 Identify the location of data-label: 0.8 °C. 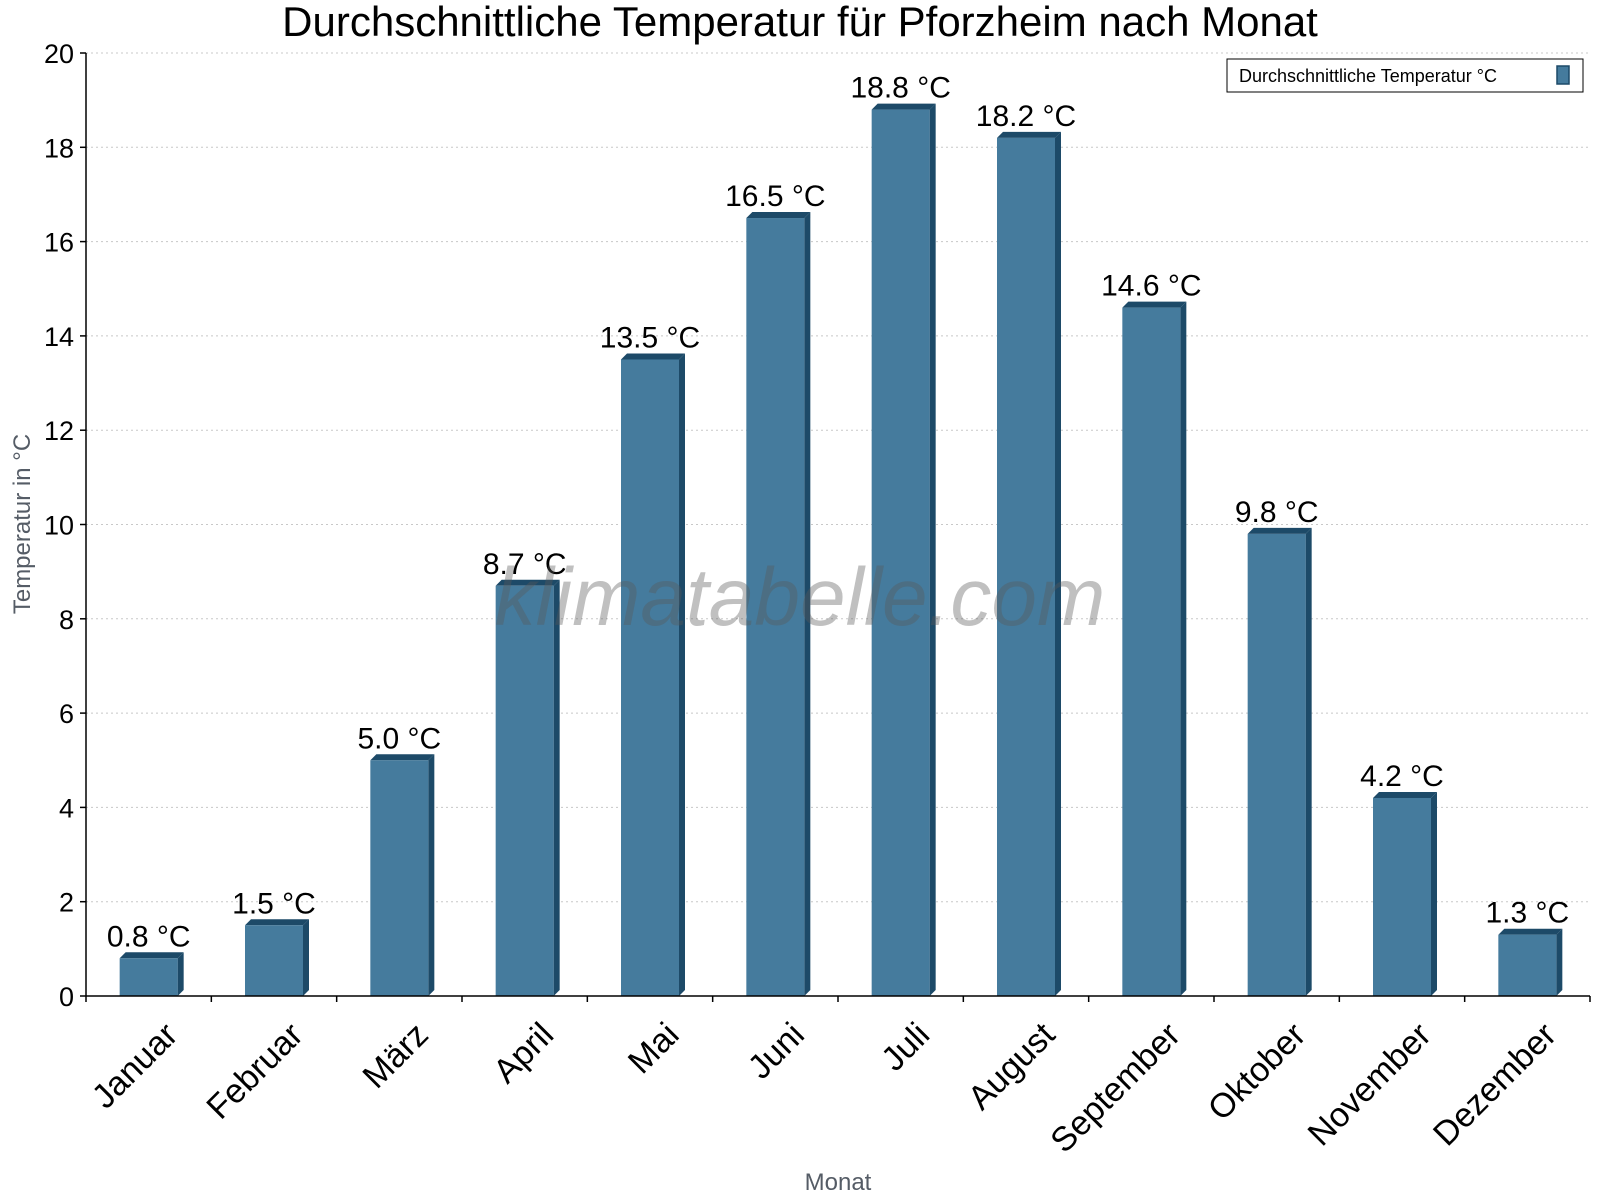
(149, 936).